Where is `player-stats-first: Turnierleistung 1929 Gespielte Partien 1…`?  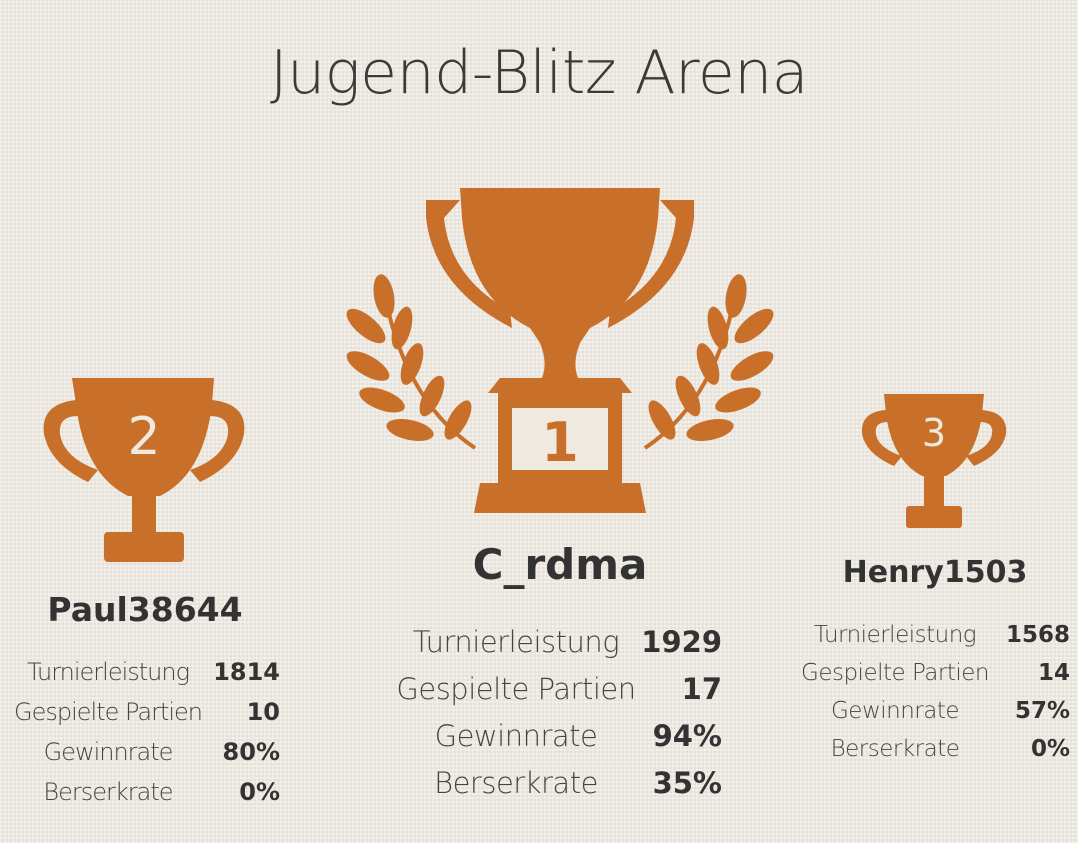
player-stats-first: Turnierleistung 1929 Gespielte Partien 1… is located at coordinates (557, 712).